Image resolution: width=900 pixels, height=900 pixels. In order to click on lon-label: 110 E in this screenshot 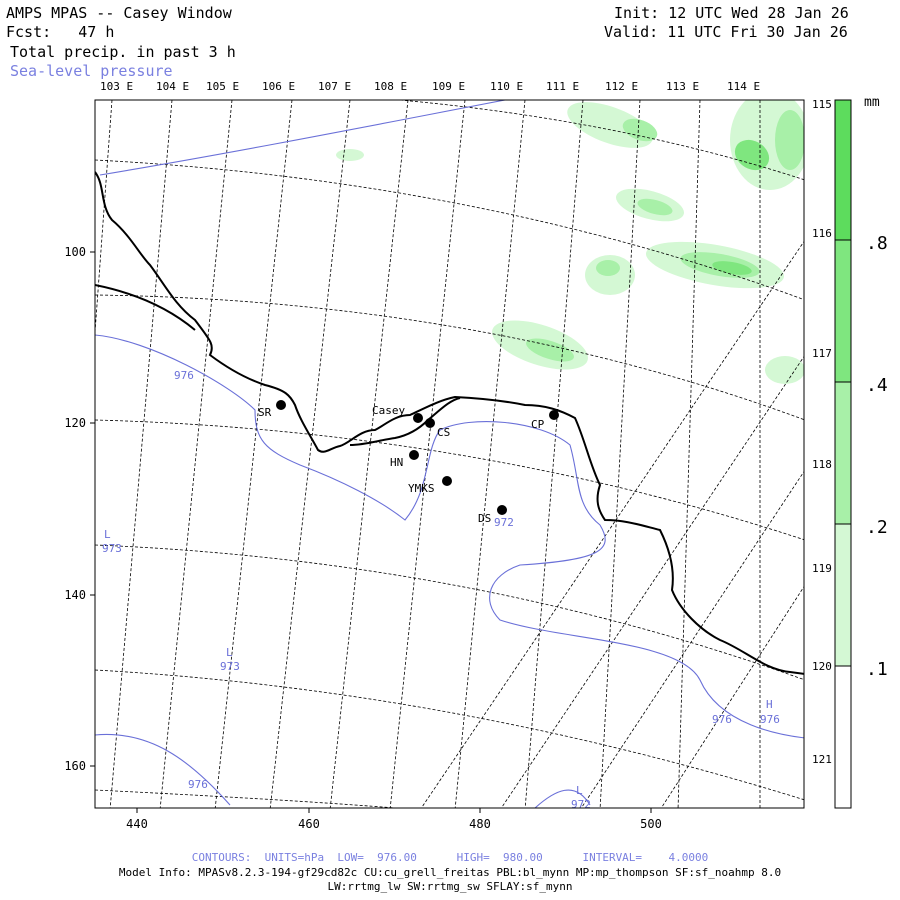, I will do `click(506, 86)`.